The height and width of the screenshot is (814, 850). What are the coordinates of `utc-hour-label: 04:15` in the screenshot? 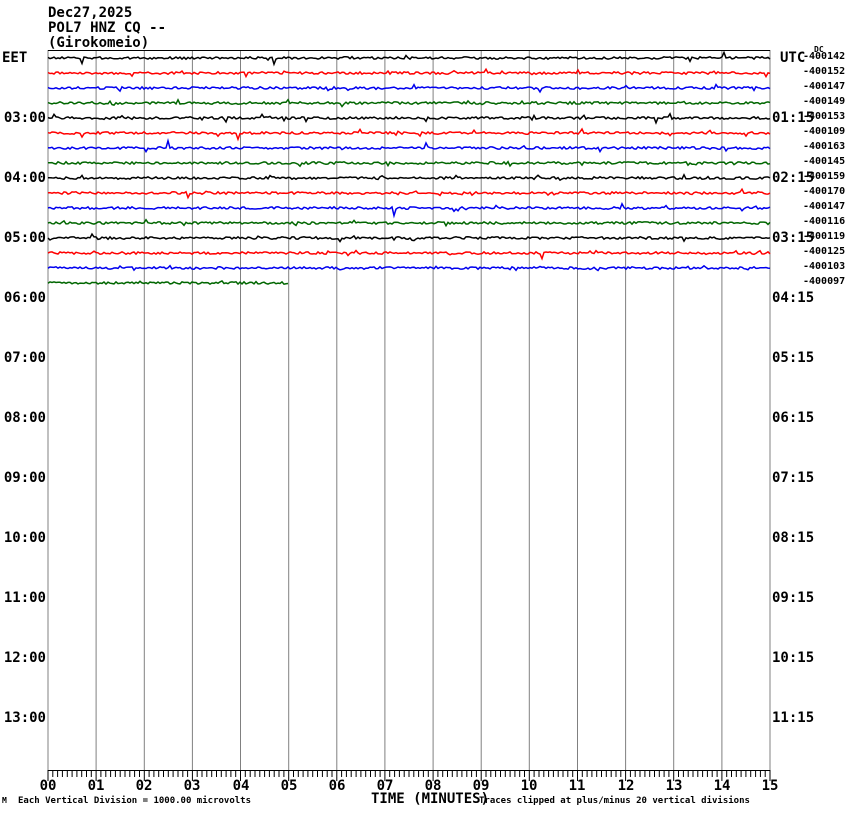 It's located at (793, 298).